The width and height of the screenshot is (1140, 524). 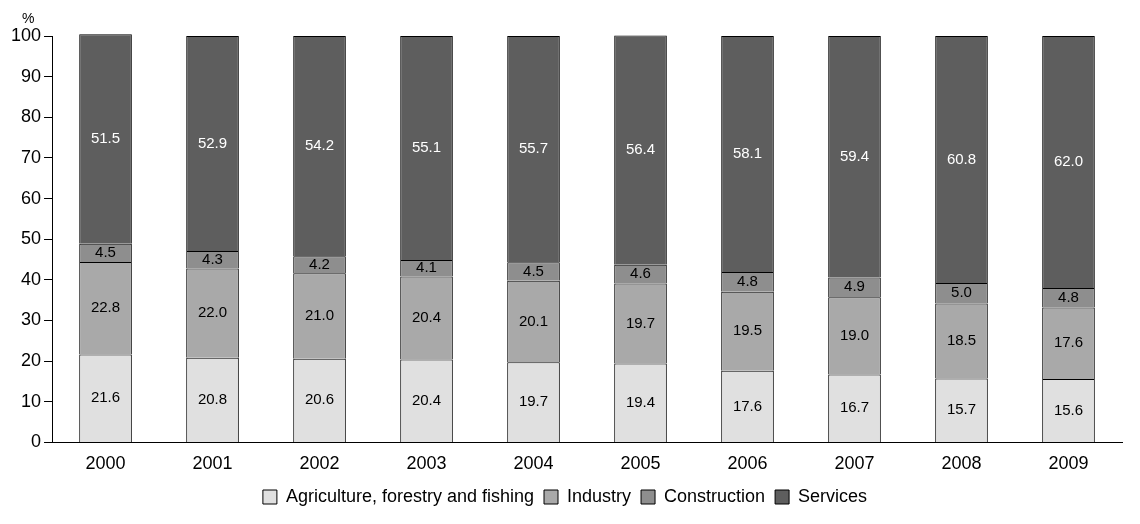 I want to click on y-tick-label: 90, so click(x=31, y=75).